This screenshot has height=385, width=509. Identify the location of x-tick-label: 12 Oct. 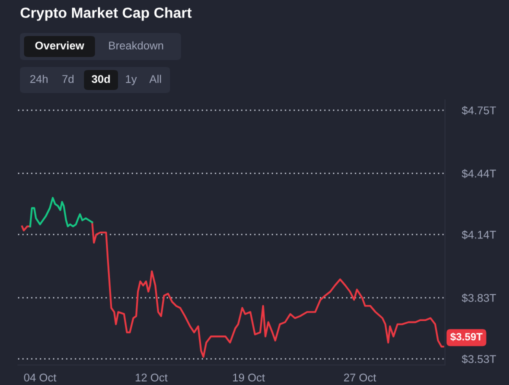
(152, 378).